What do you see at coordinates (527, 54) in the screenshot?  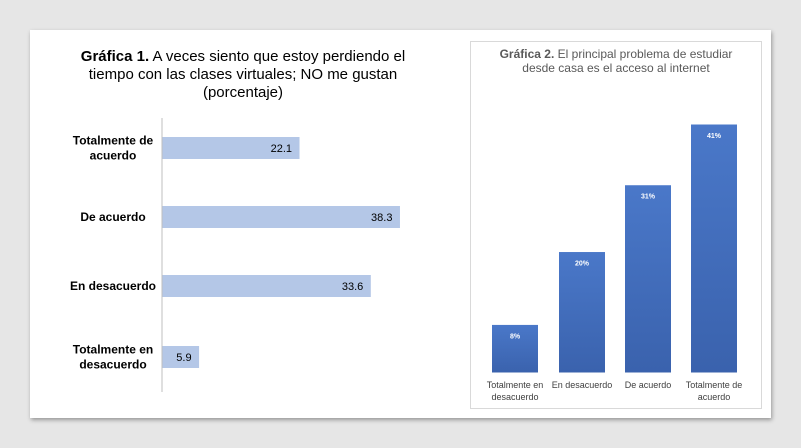 I see `chart2-title-bold: Gráfica 2.` at bounding box center [527, 54].